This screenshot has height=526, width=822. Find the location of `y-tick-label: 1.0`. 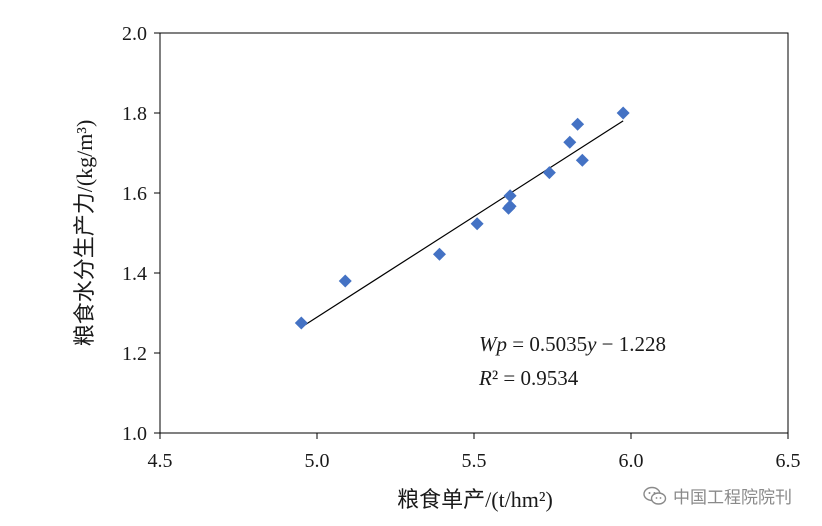

y-tick-label: 1.0 is located at coordinates (134, 434).